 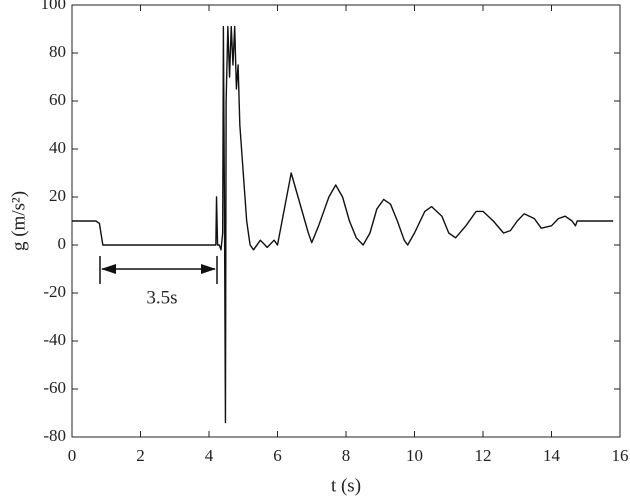 What do you see at coordinates (346, 485) in the screenshot?
I see `x-axis-label: t (s)` at bounding box center [346, 485].